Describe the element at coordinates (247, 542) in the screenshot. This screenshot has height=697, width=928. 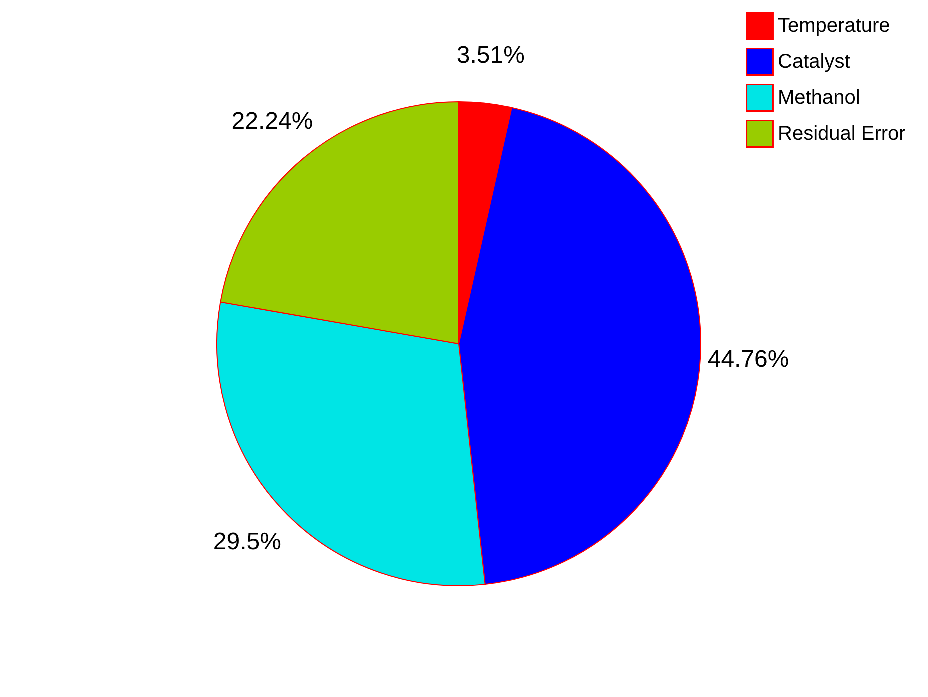
I see `data-label: 29.5%` at that location.